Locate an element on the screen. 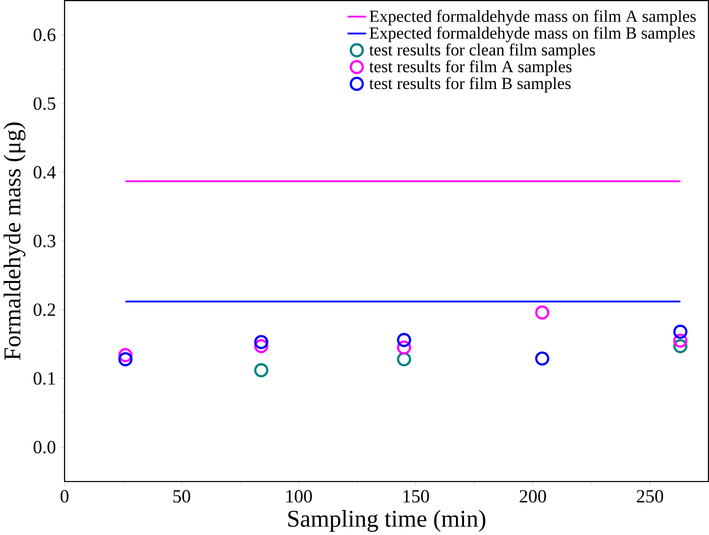 The height and width of the screenshot is (535, 709). y-tick-label: 0.5 is located at coordinates (45, 103).